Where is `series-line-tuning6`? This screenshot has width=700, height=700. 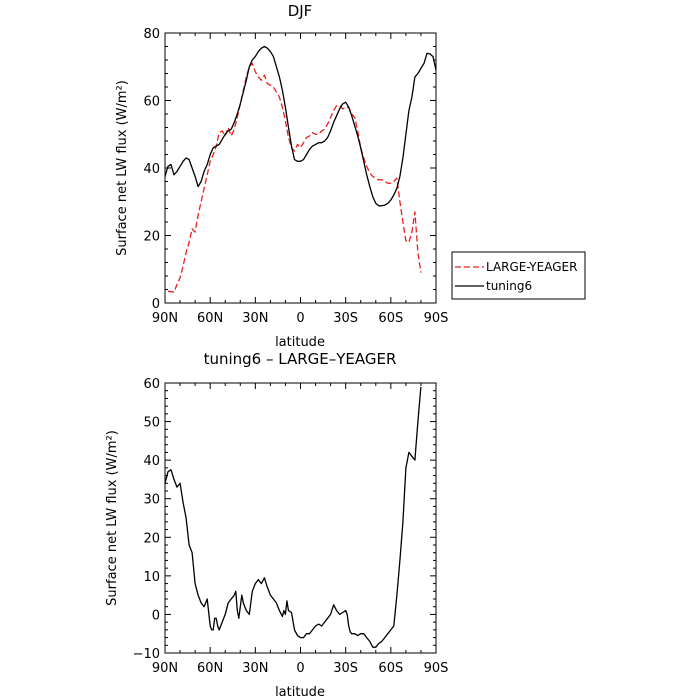
series-line-tuning6 is located at coordinates (300, 126).